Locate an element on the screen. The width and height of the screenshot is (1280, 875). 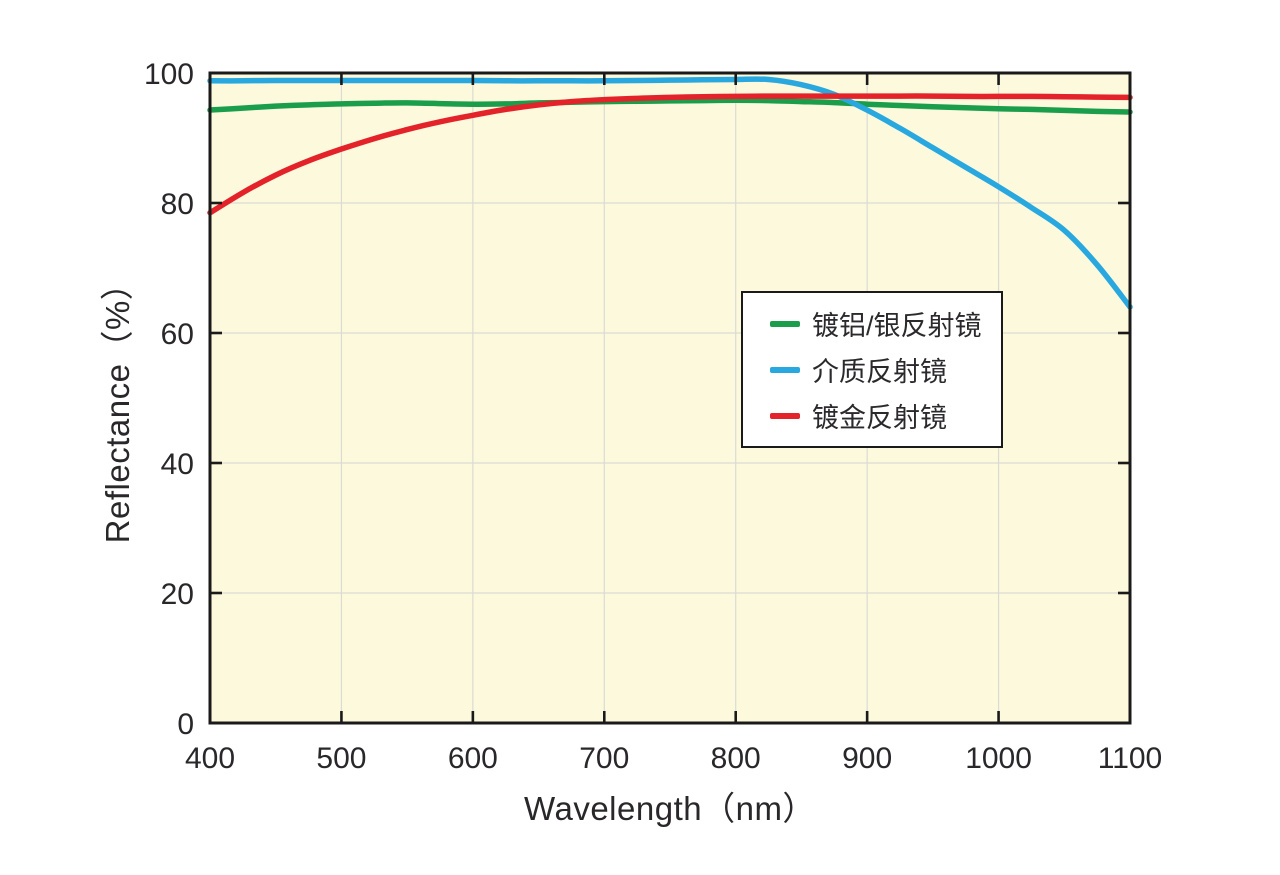
x-axis-title: Wavelength（nm） is located at coordinates (670, 808).